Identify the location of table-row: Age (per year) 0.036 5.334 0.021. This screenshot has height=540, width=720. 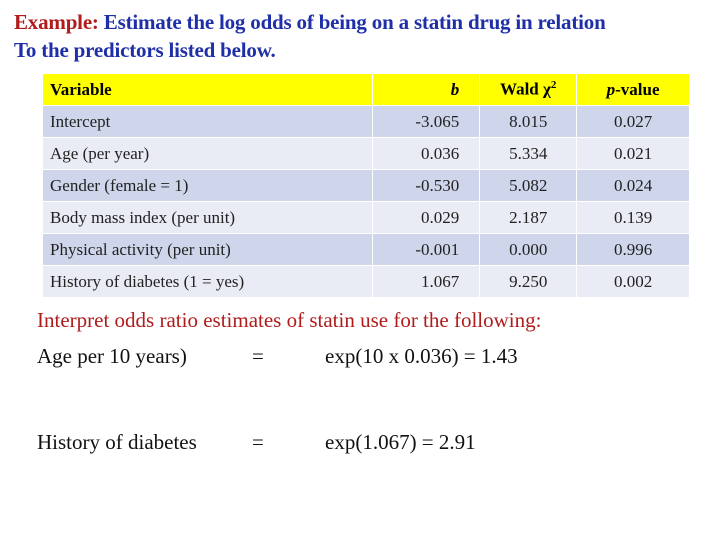
(365, 153).